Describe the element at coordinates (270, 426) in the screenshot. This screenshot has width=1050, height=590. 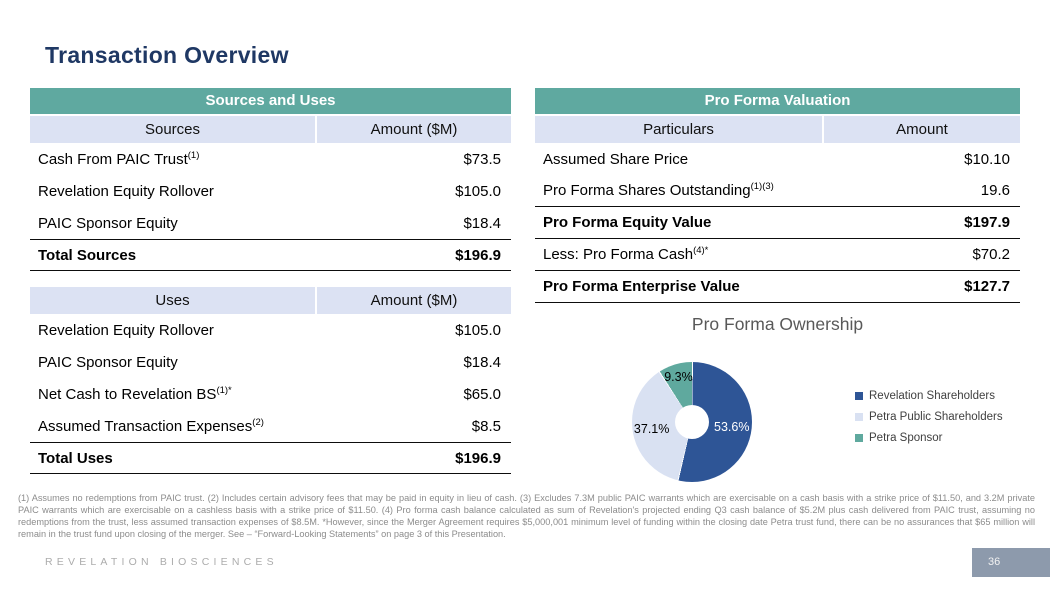
I see `table-row: Assumed Transaction Expenses(2) $8.5` at that location.